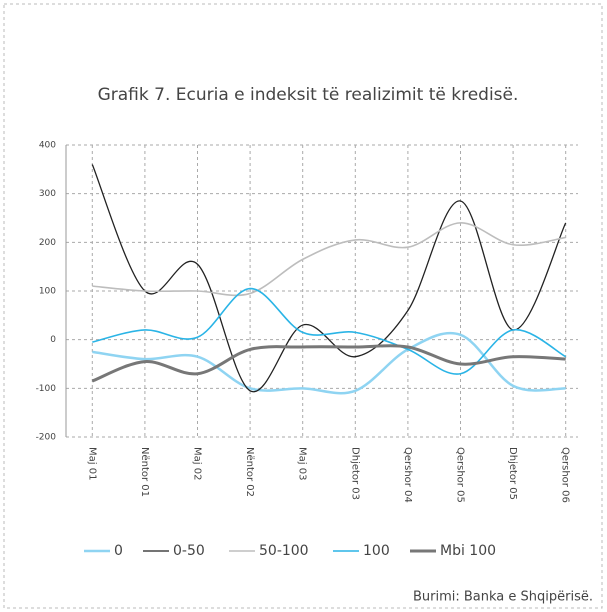 This screenshot has width=607, height=612. I want to click on x-tick-label: Dhjetor 03, so click(354, 473).